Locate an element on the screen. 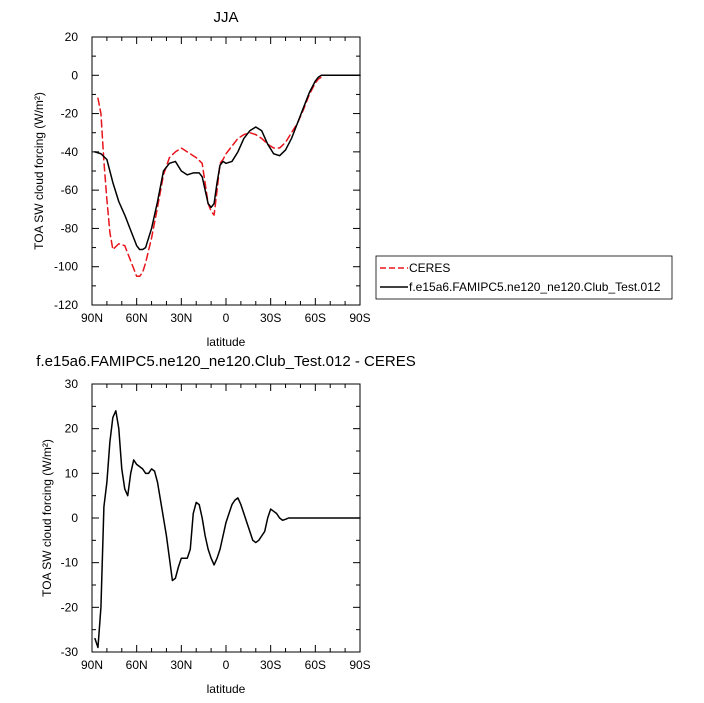 The image size is (704, 703). top-x-tick-label: 60N is located at coordinates (137, 318).